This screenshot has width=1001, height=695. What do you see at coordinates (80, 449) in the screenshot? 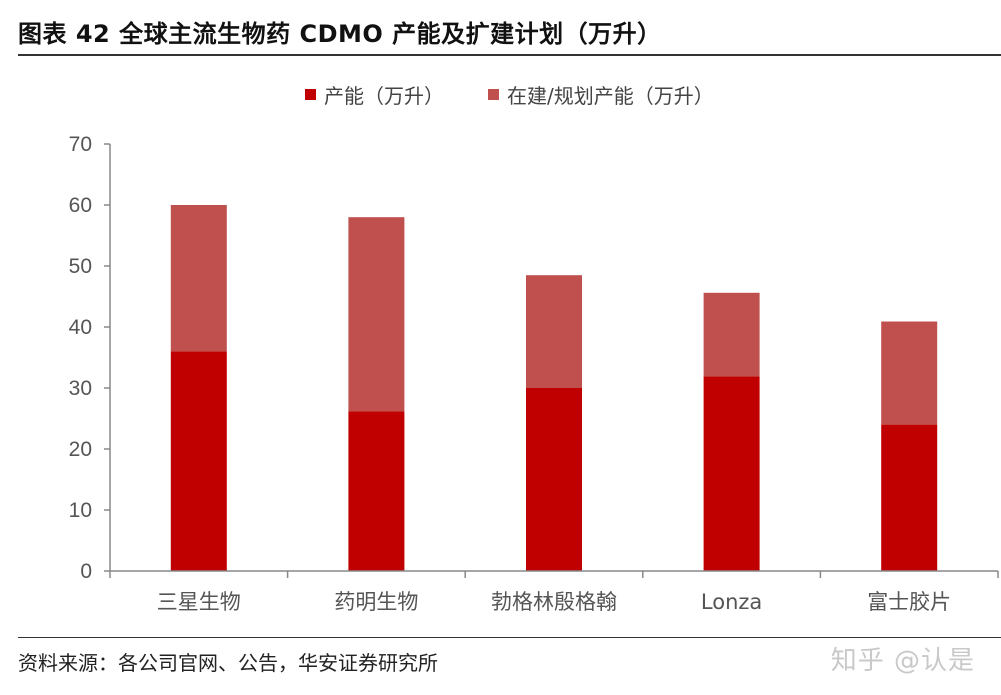
I see `y-tick-label: 20` at bounding box center [80, 449].